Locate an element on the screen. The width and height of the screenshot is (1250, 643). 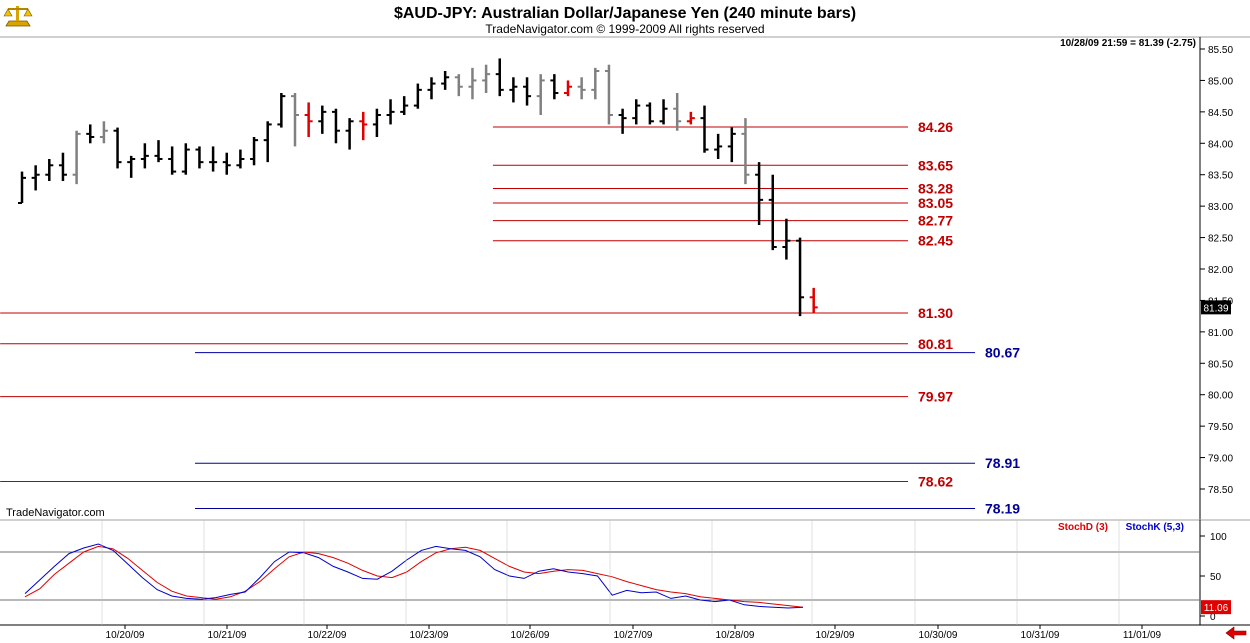
red-level-label: 79.97 is located at coordinates (935, 397).